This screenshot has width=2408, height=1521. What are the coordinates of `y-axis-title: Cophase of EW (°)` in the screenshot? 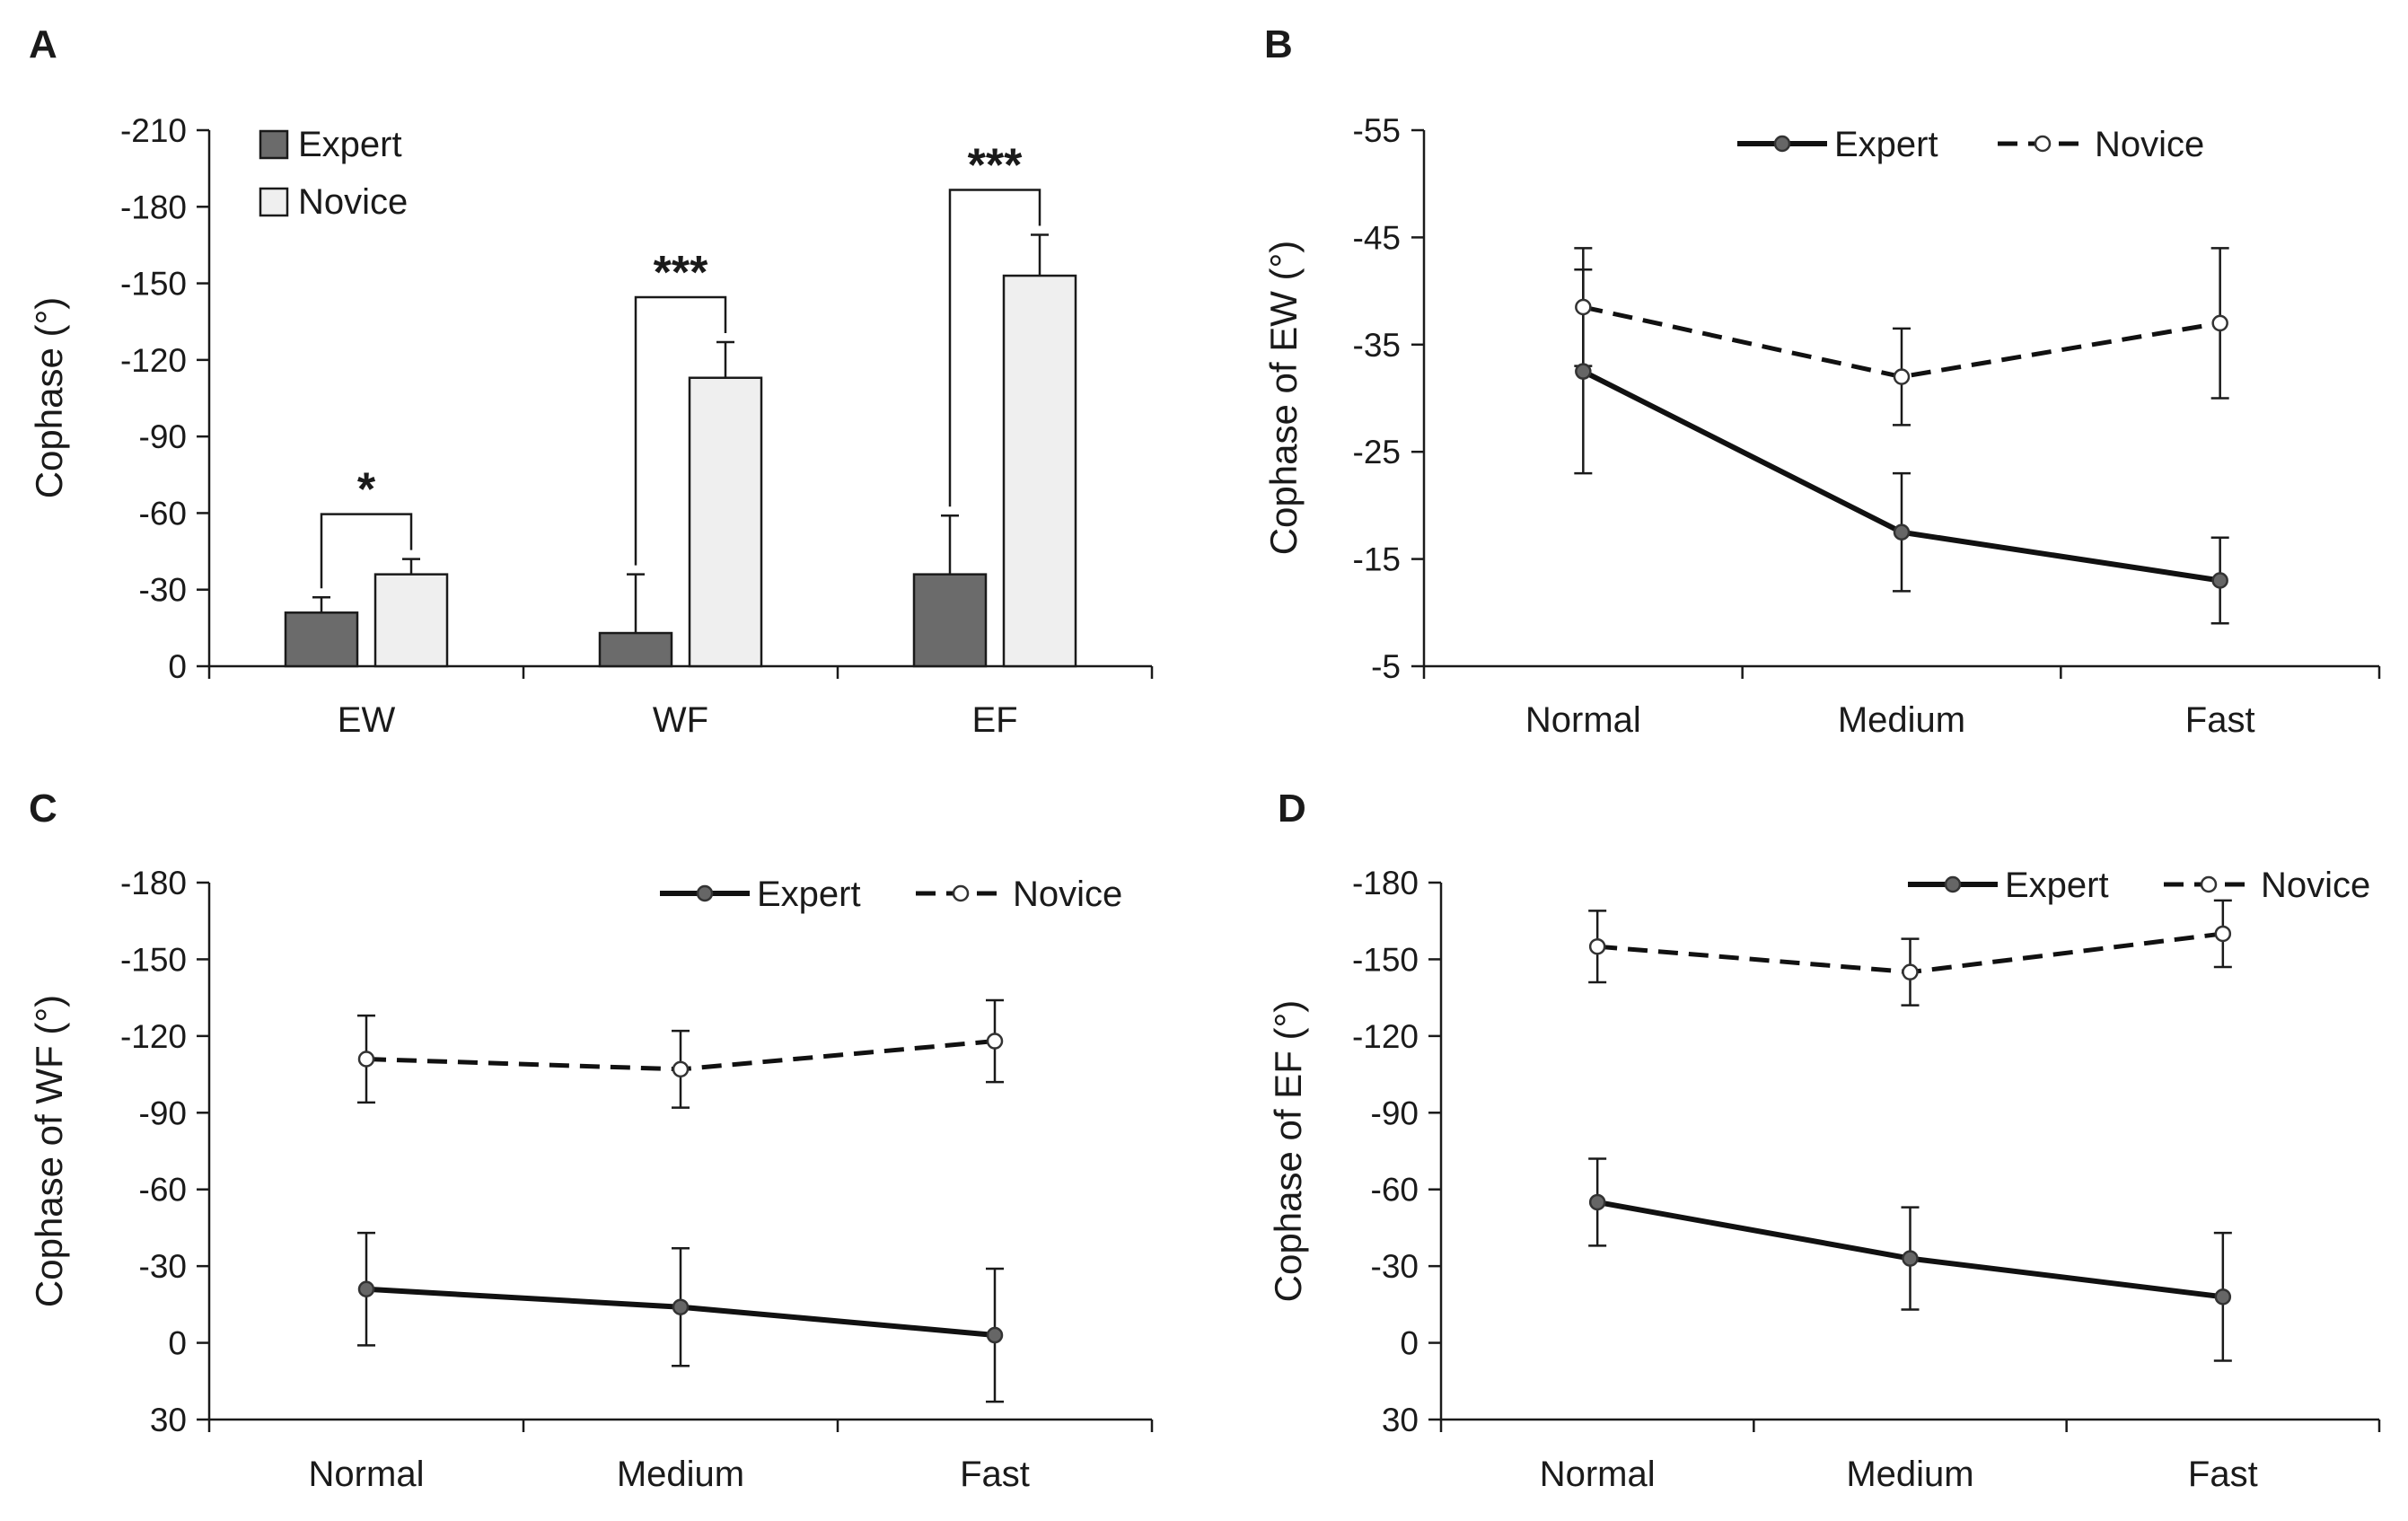 It's located at (1283, 398).